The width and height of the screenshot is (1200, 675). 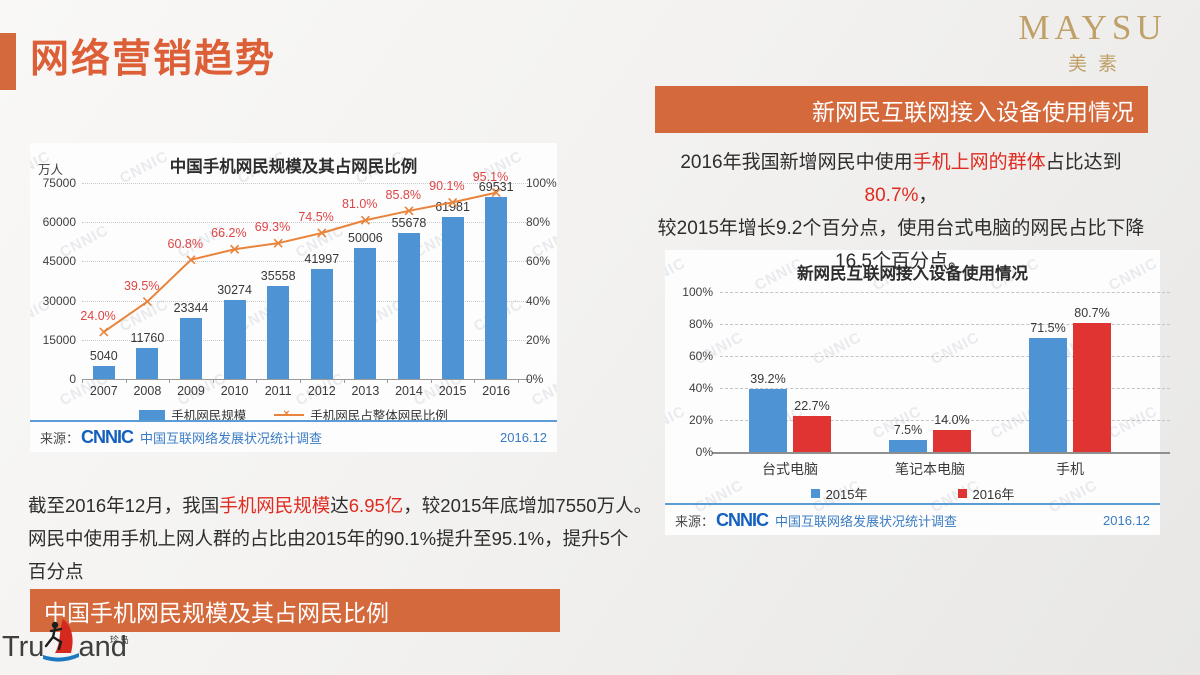 I want to click on trueland-text-prefix: Tru, so click(x=23, y=647).